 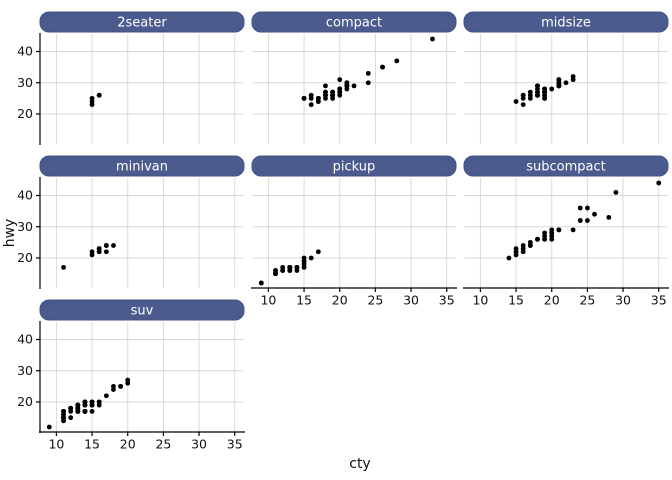 I want to click on facet-strip-label: 2seater, so click(x=142, y=23).